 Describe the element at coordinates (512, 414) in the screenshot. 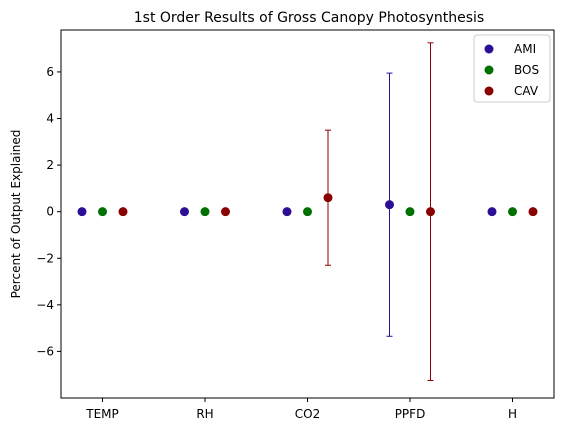

I see `x-tick-label: H` at that location.